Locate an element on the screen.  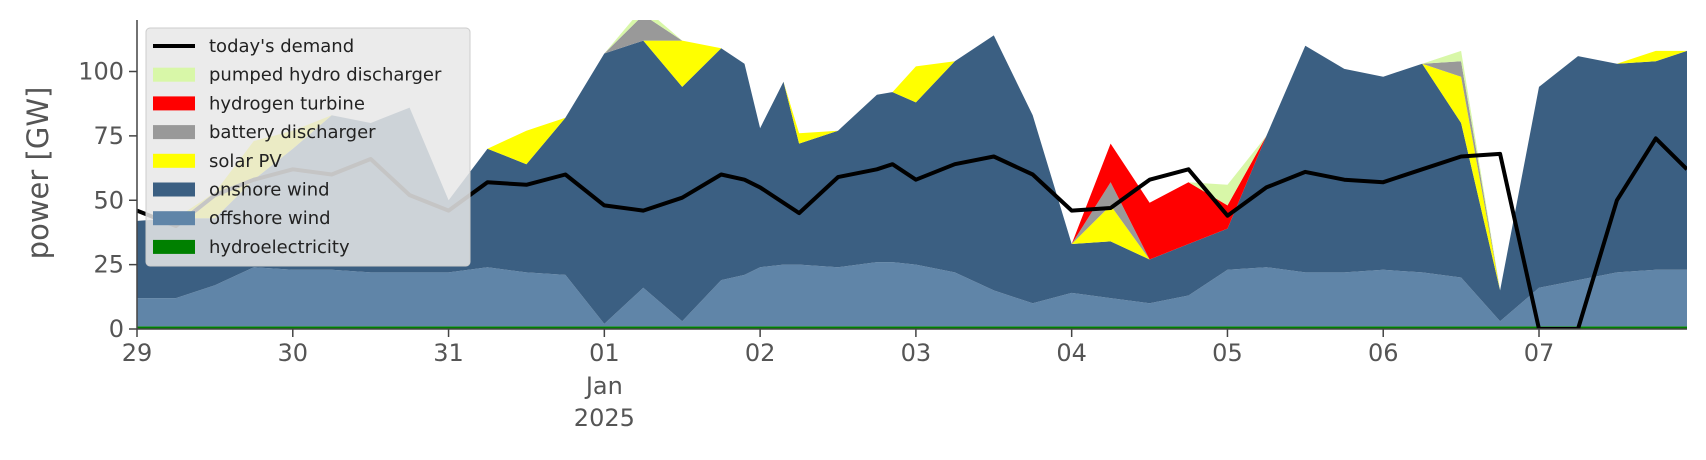
x-tick-label: 01 is located at coordinates (604, 353).